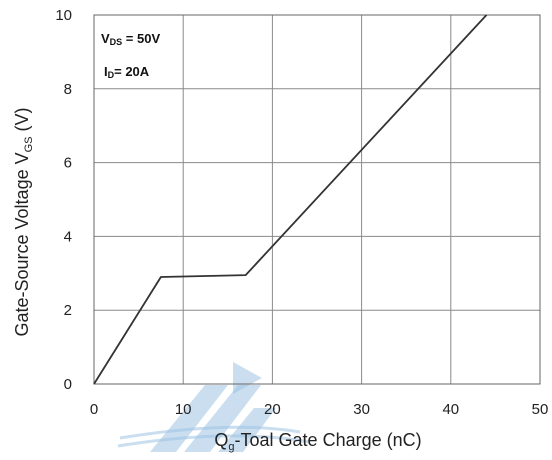  Describe the element at coordinates (450, 409) in the screenshot. I see `x-tick-label: 40` at that location.